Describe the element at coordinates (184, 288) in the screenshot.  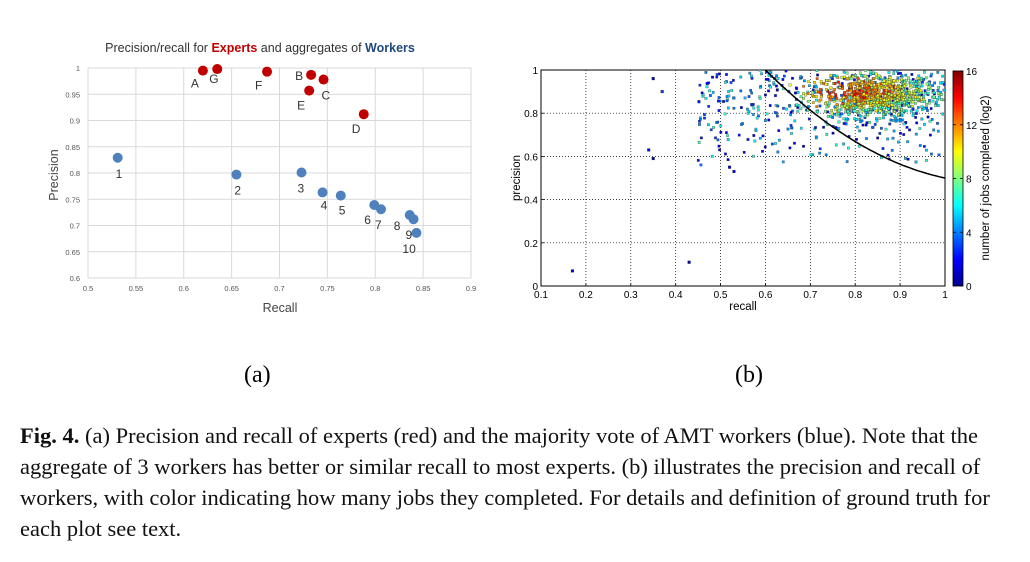
I see `x-tick-label: 0.6` at that location.